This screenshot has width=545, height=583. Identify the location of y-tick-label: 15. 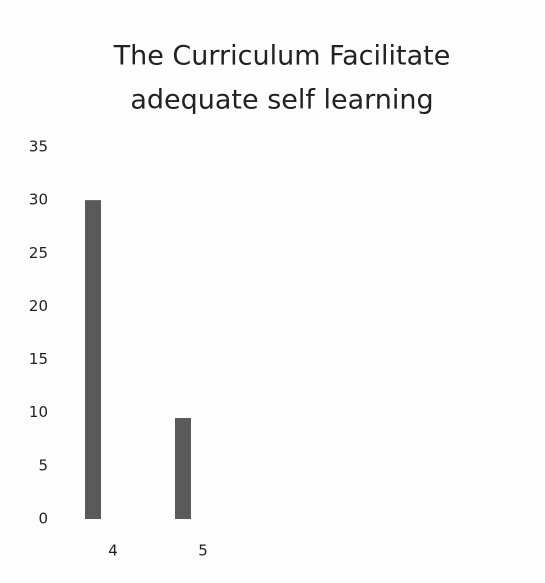
(38, 359).